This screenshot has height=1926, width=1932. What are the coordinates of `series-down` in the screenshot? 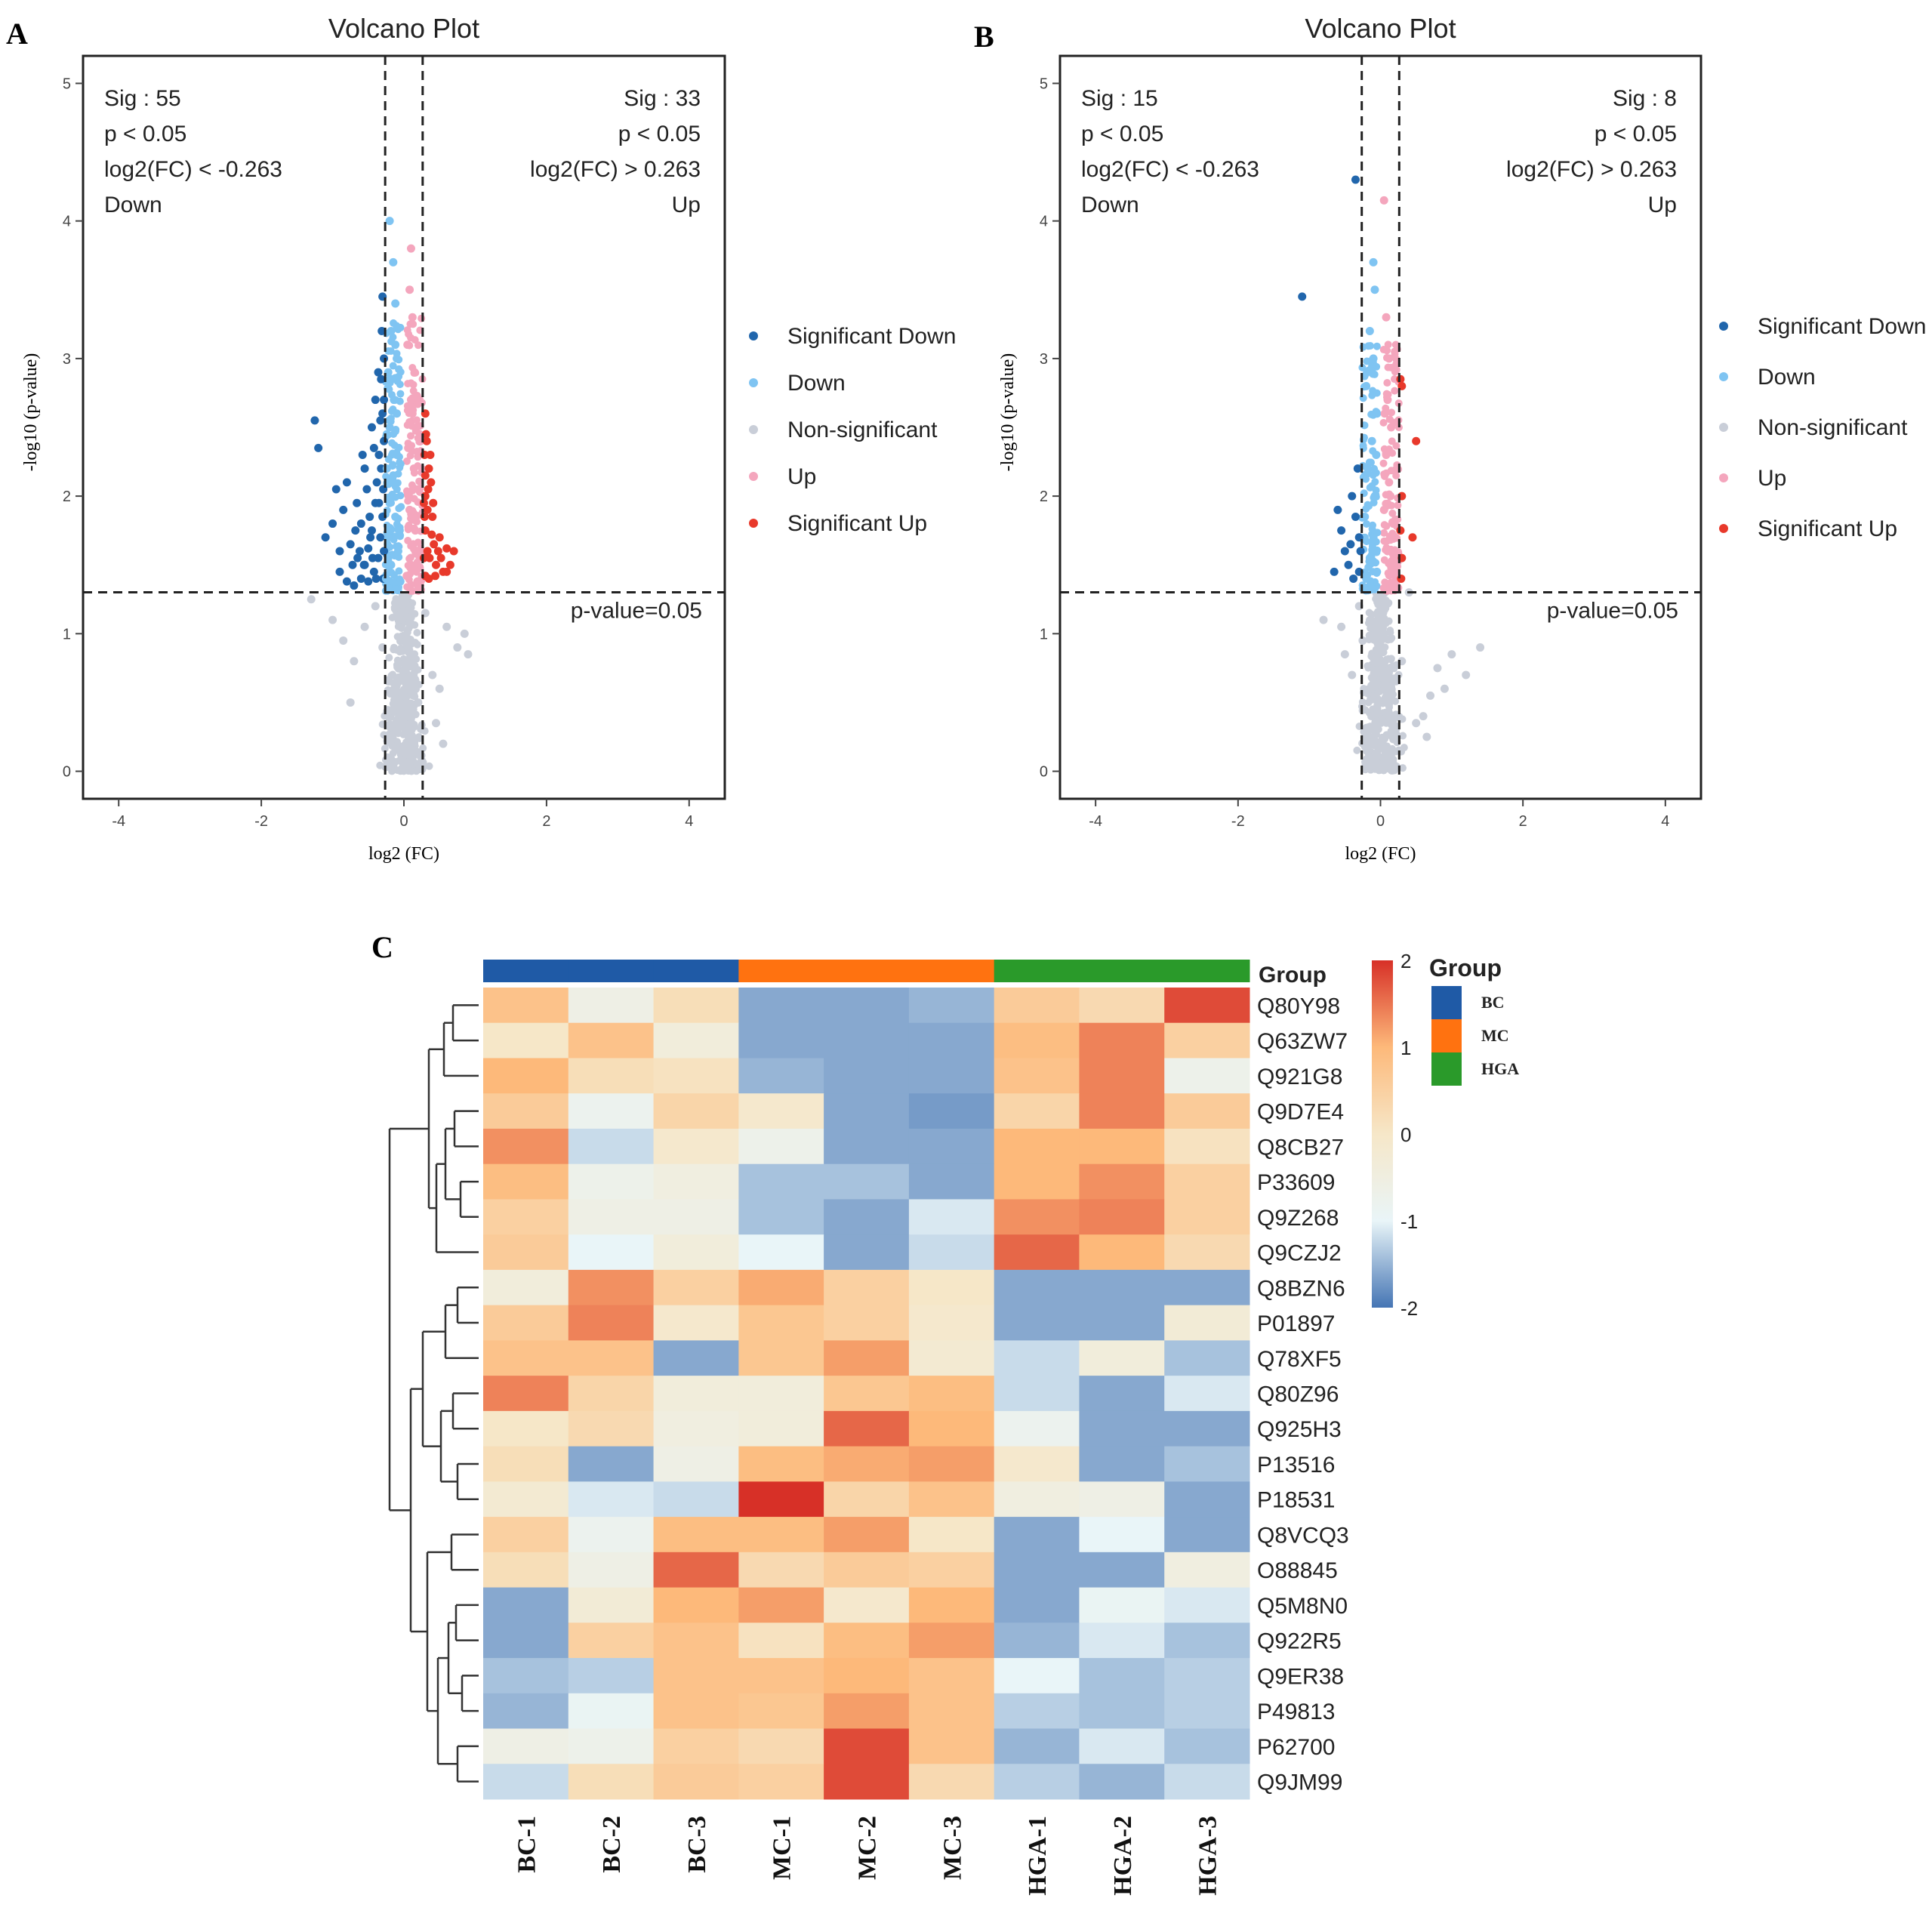 It's located at (393, 401).